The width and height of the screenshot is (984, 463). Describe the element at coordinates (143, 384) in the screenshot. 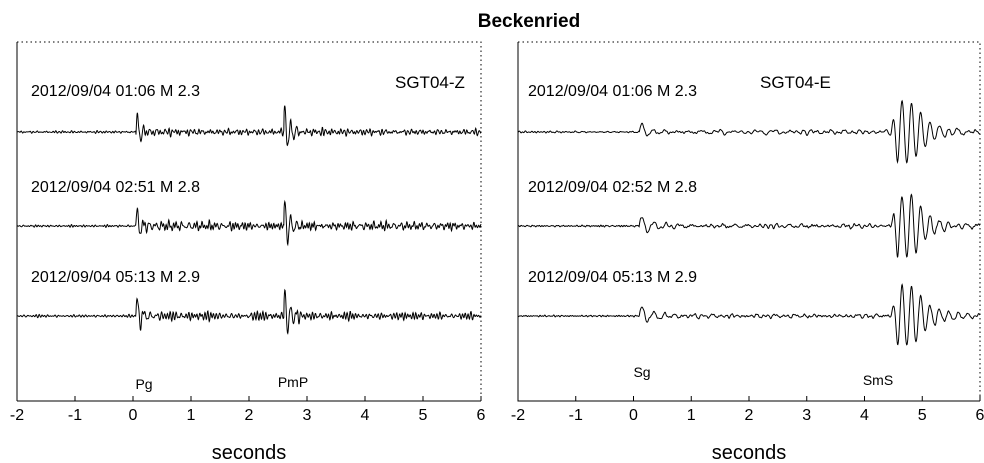

I see `phase-label: Pg` at that location.